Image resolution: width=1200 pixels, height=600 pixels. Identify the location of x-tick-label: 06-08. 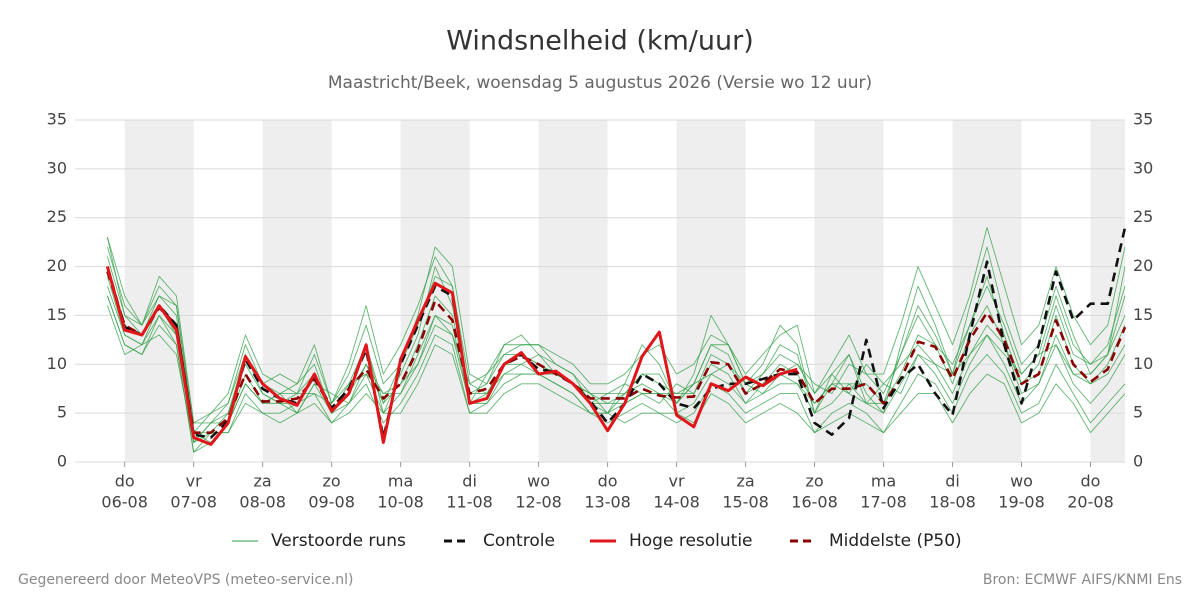
(124, 502).